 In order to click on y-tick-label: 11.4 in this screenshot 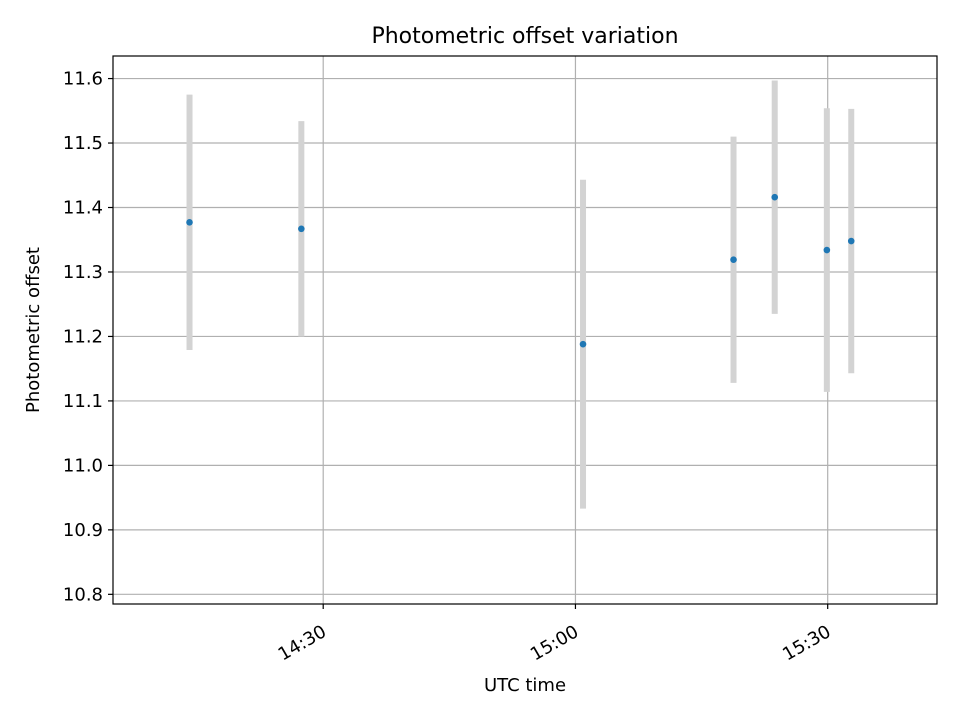, I will do `click(83, 208)`.